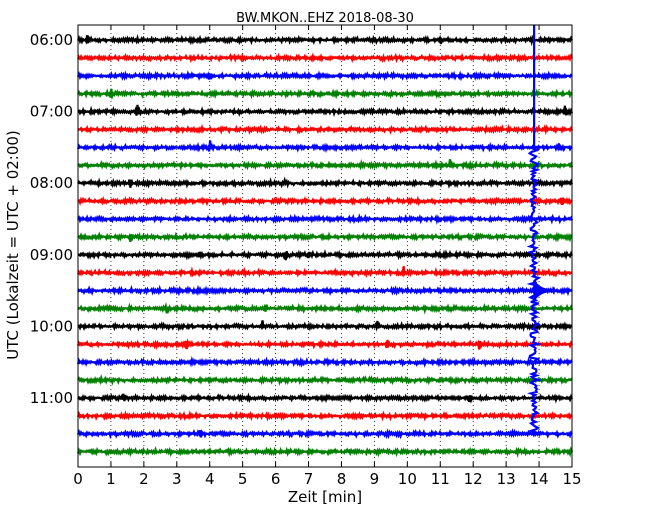 Image resolution: width=650 pixels, height=520 pixels. I want to click on y-tick-label: 11:00, so click(51, 398).